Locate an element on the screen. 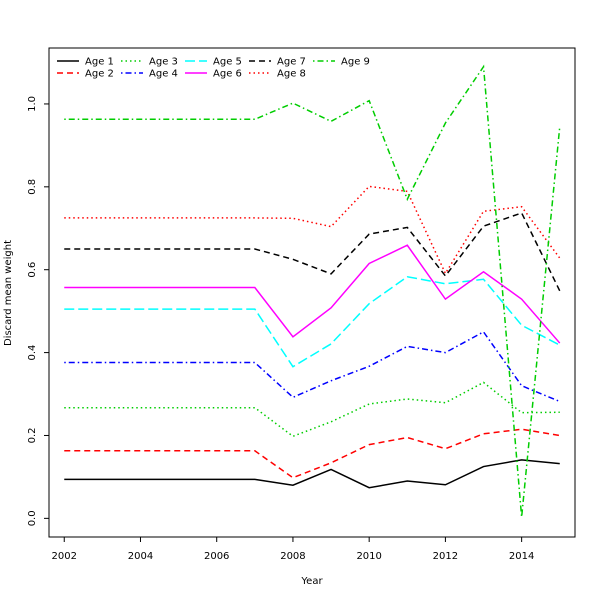  y-tick-label: 0.4 is located at coordinates (32, 353).